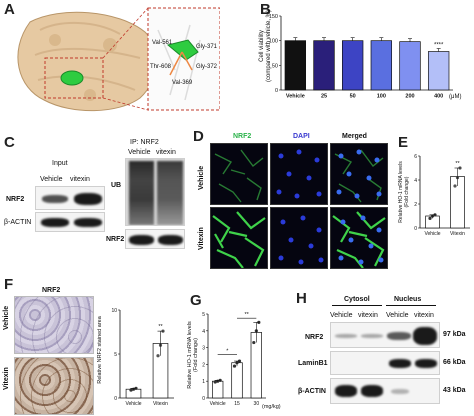 Image resolution: width=474 pixels, height=416 pixels. Describe the element at coordinates (239, 238) in the screenshot. I see `micrograph-nrf2-vitexin` at that location.